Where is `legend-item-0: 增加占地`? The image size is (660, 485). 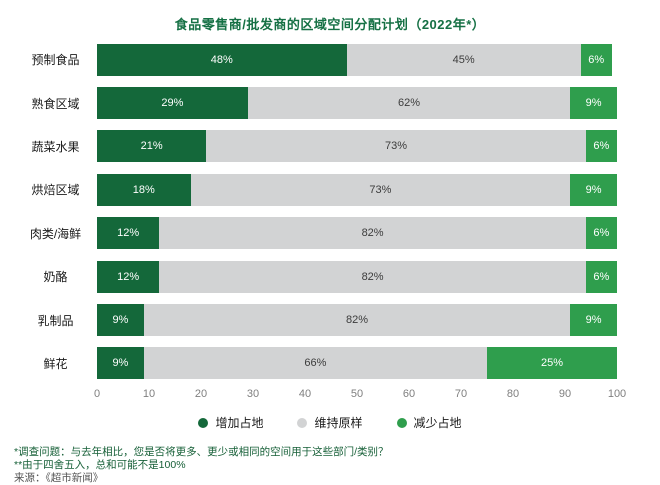 legend-item-0: 增加占地 is located at coordinates (230, 422).